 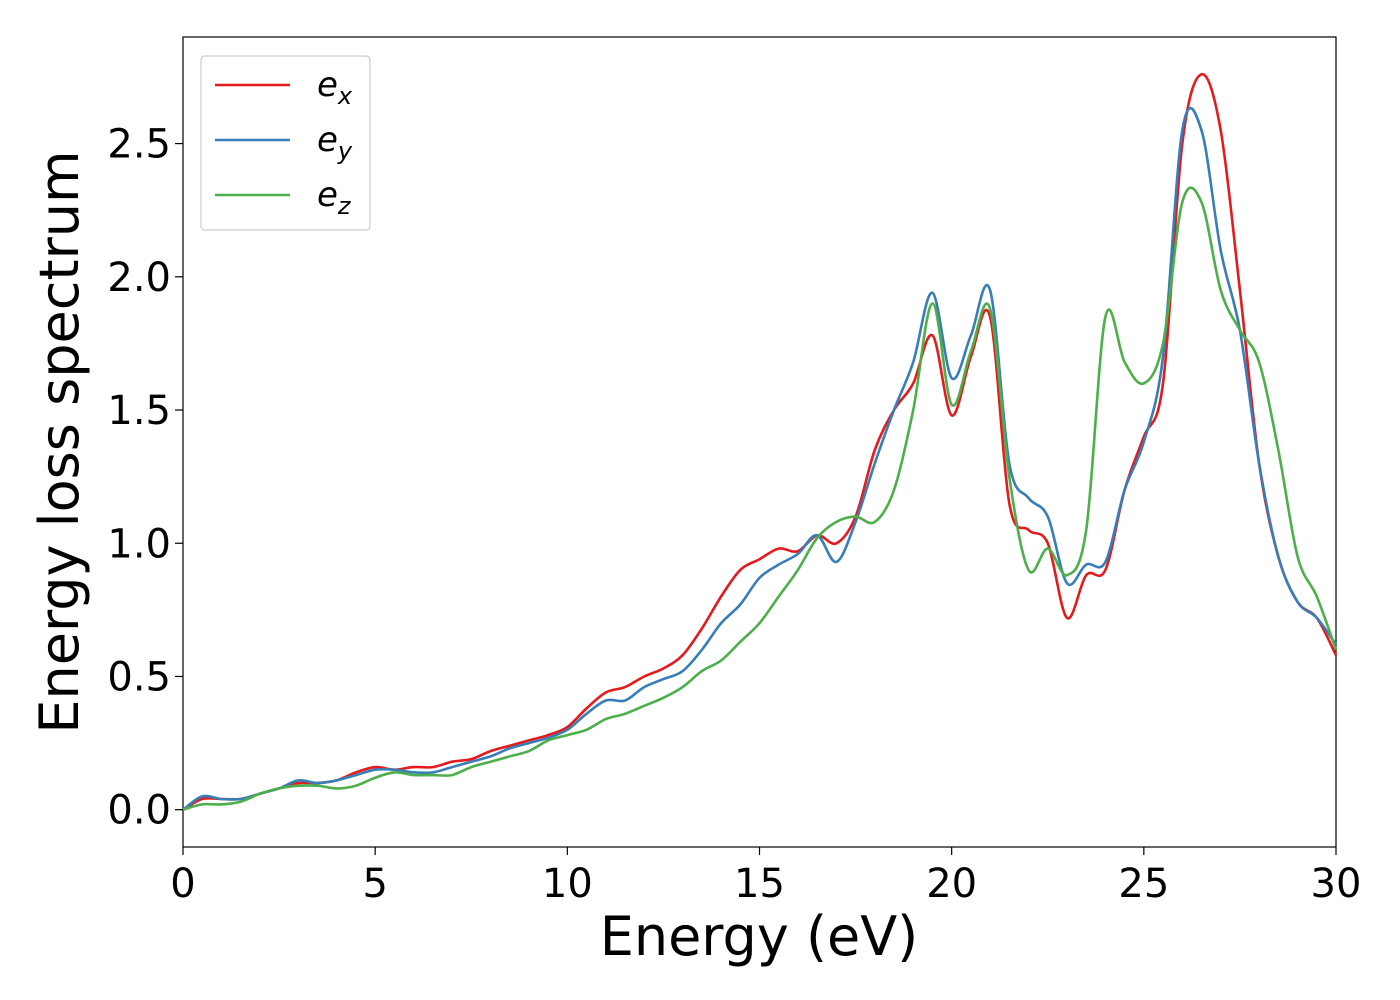 I want to click on x-tick-label: 20, so click(x=951, y=884).